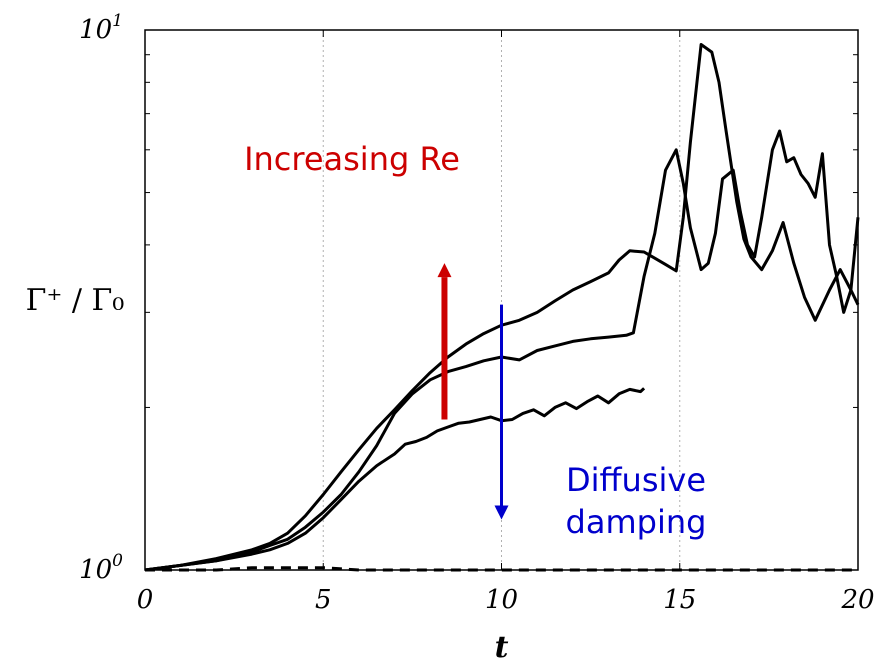 The height and width of the screenshot is (664, 889). What do you see at coordinates (145, 600) in the screenshot?
I see `x-tick-label: 0` at bounding box center [145, 600].